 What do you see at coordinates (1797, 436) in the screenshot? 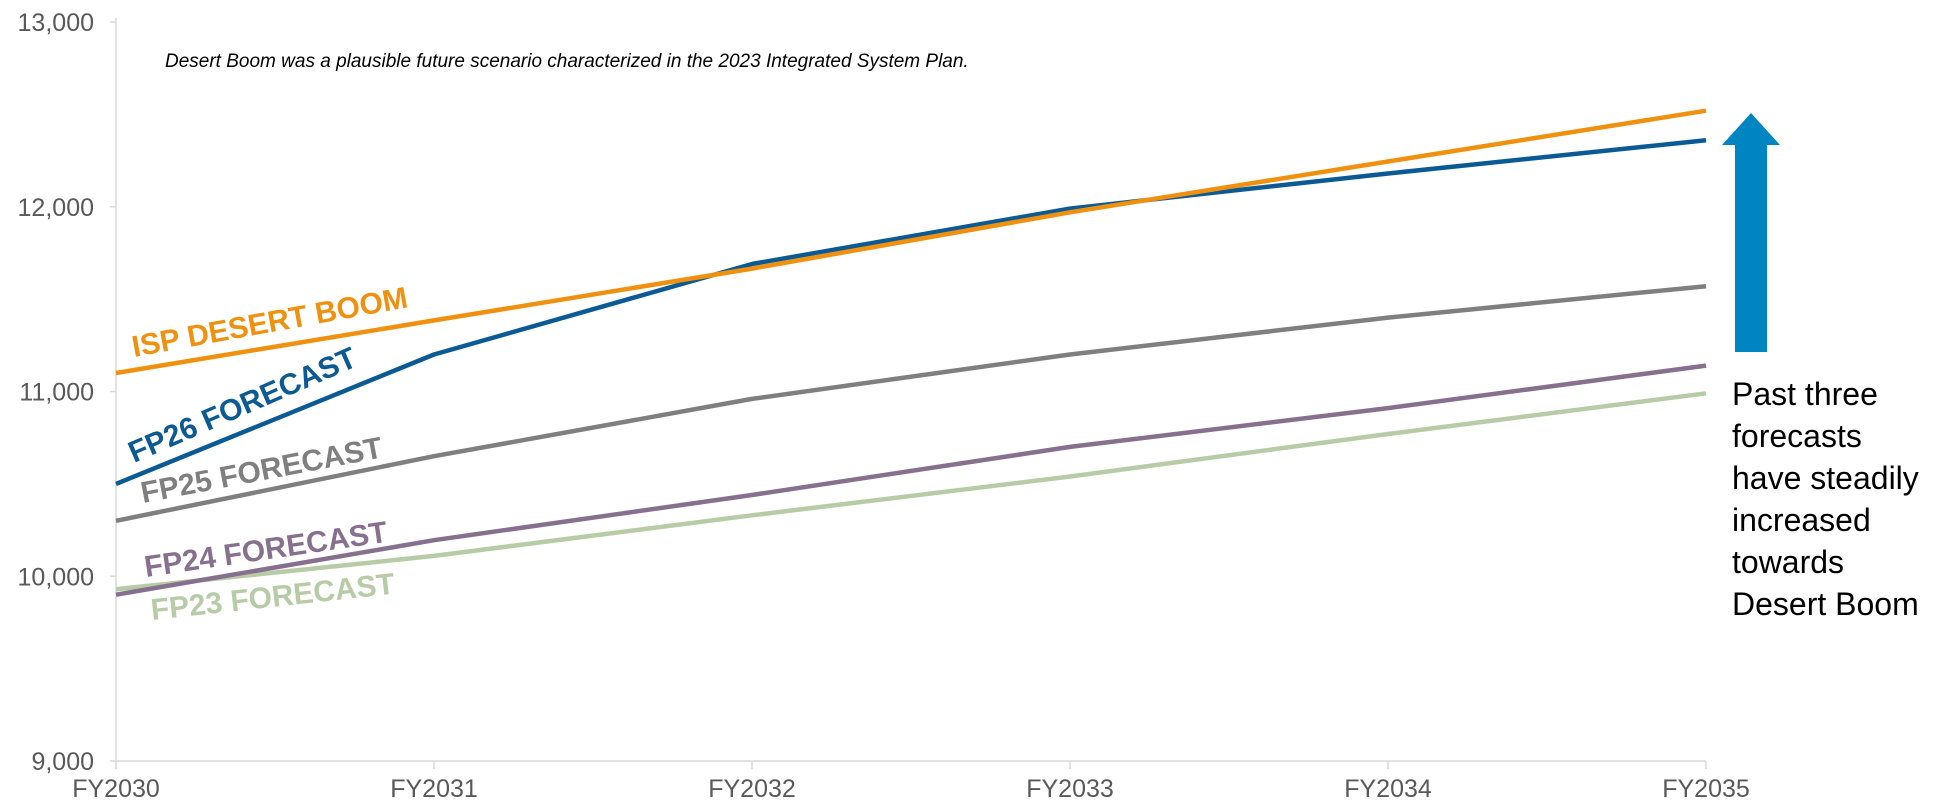
I see `callout-line: forecasts` at bounding box center [1797, 436].